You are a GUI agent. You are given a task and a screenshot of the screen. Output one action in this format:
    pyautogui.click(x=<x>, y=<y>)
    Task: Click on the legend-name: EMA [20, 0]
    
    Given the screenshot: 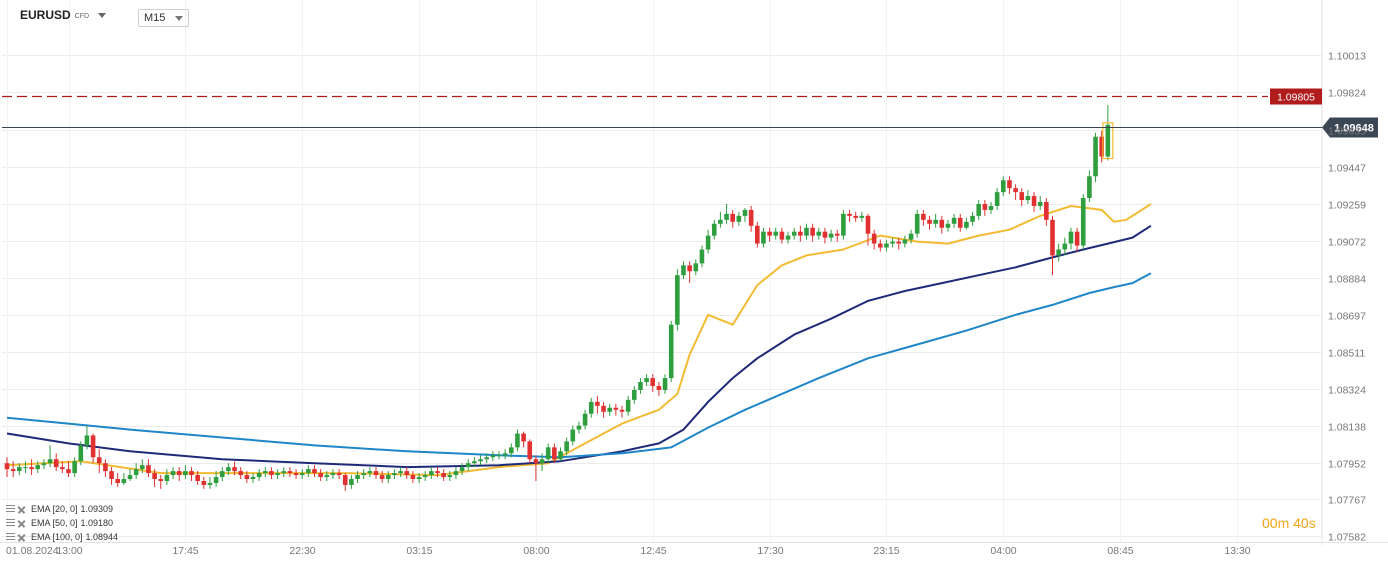 What is the action you would take?
    pyautogui.click(x=54, y=509)
    